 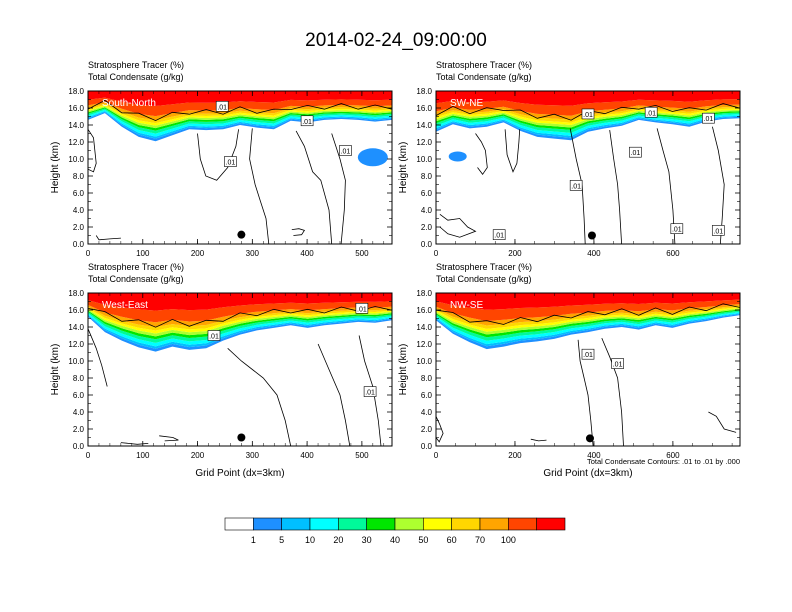 I want to click on colorbar-label: 20, so click(x=338, y=540).